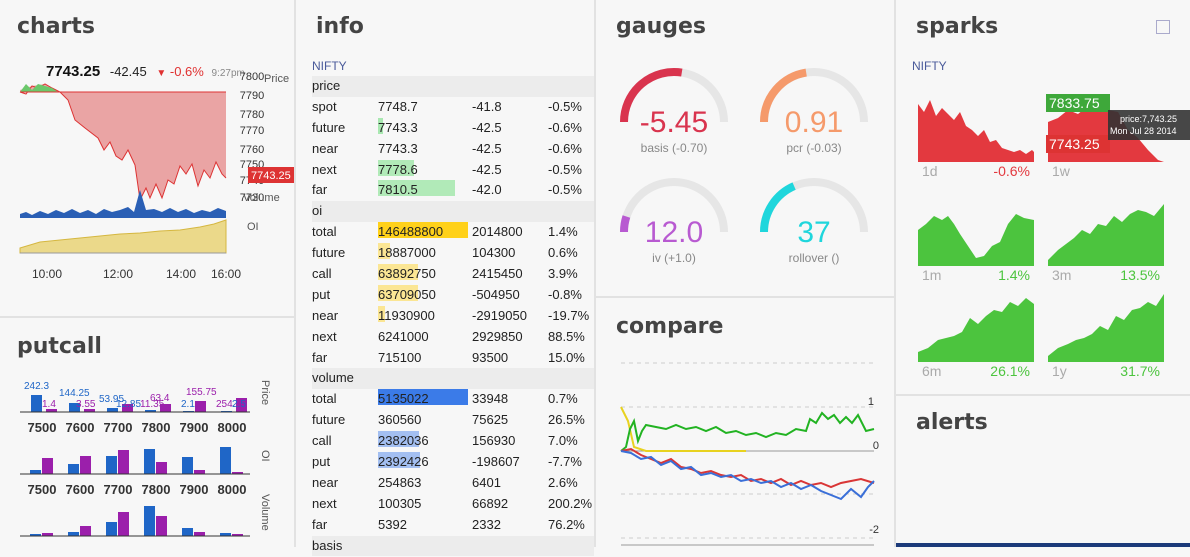 The height and width of the screenshot is (557, 1190). Describe the element at coordinates (59, 346) in the screenshot. I see `putcall-title: putcall` at that location.